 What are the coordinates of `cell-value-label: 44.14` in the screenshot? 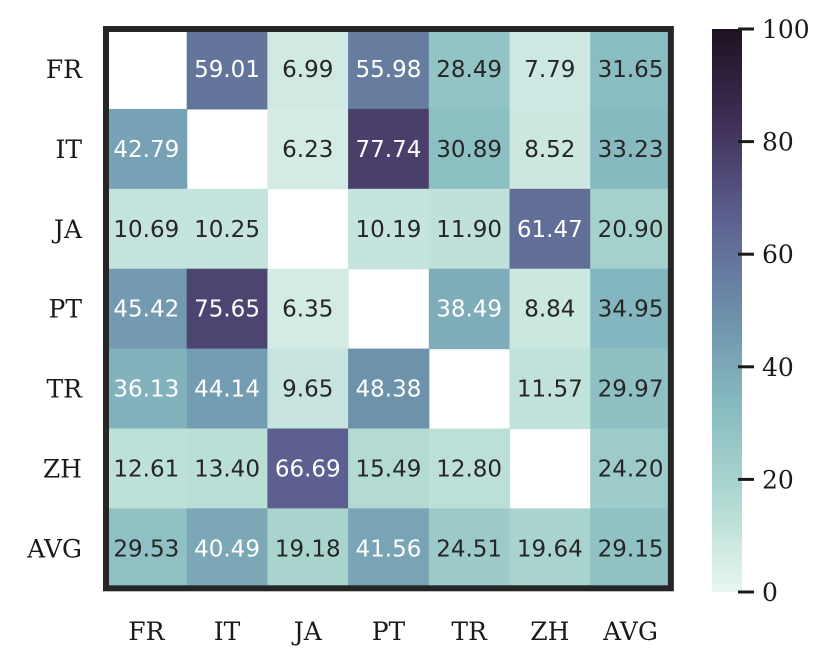 It's located at (227, 390).